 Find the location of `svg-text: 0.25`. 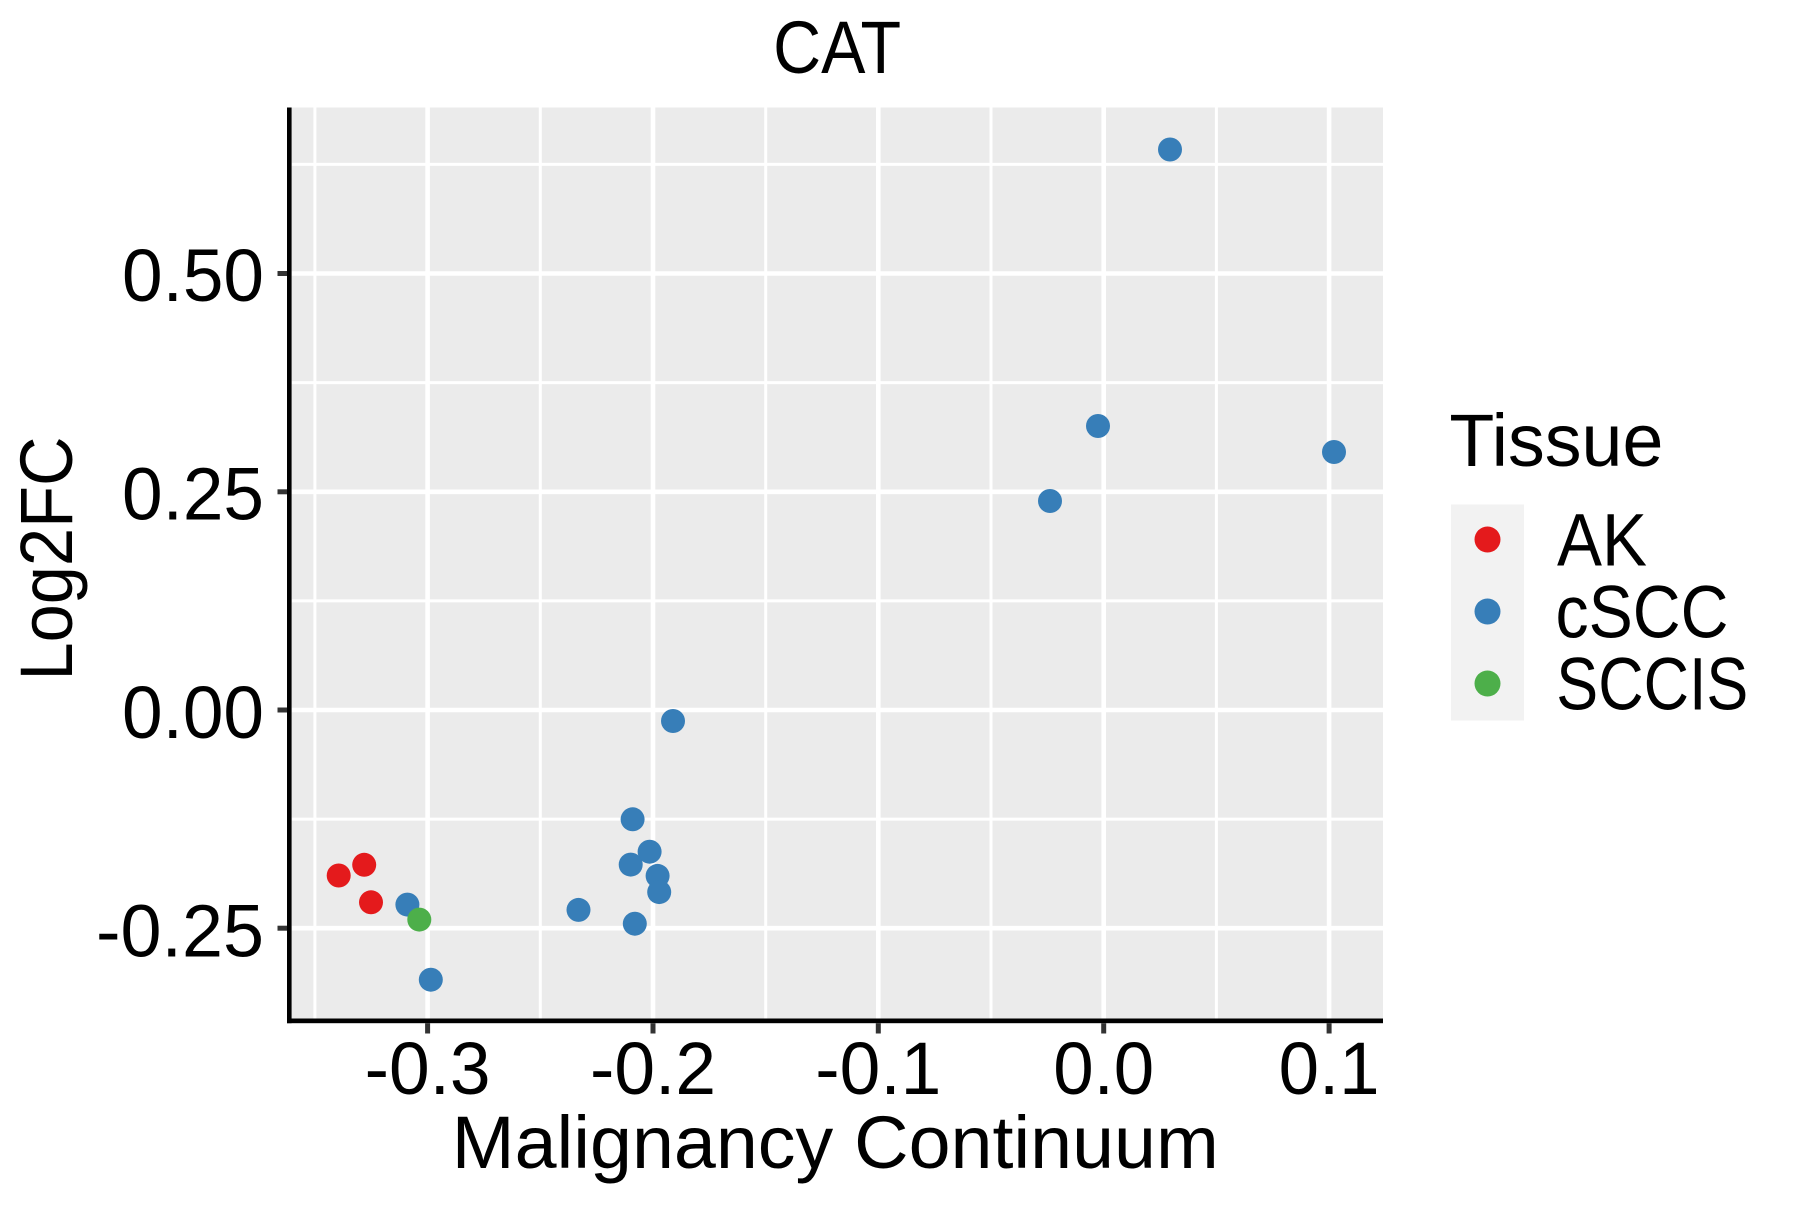

svg-text: 0.25 is located at coordinates (193, 494).